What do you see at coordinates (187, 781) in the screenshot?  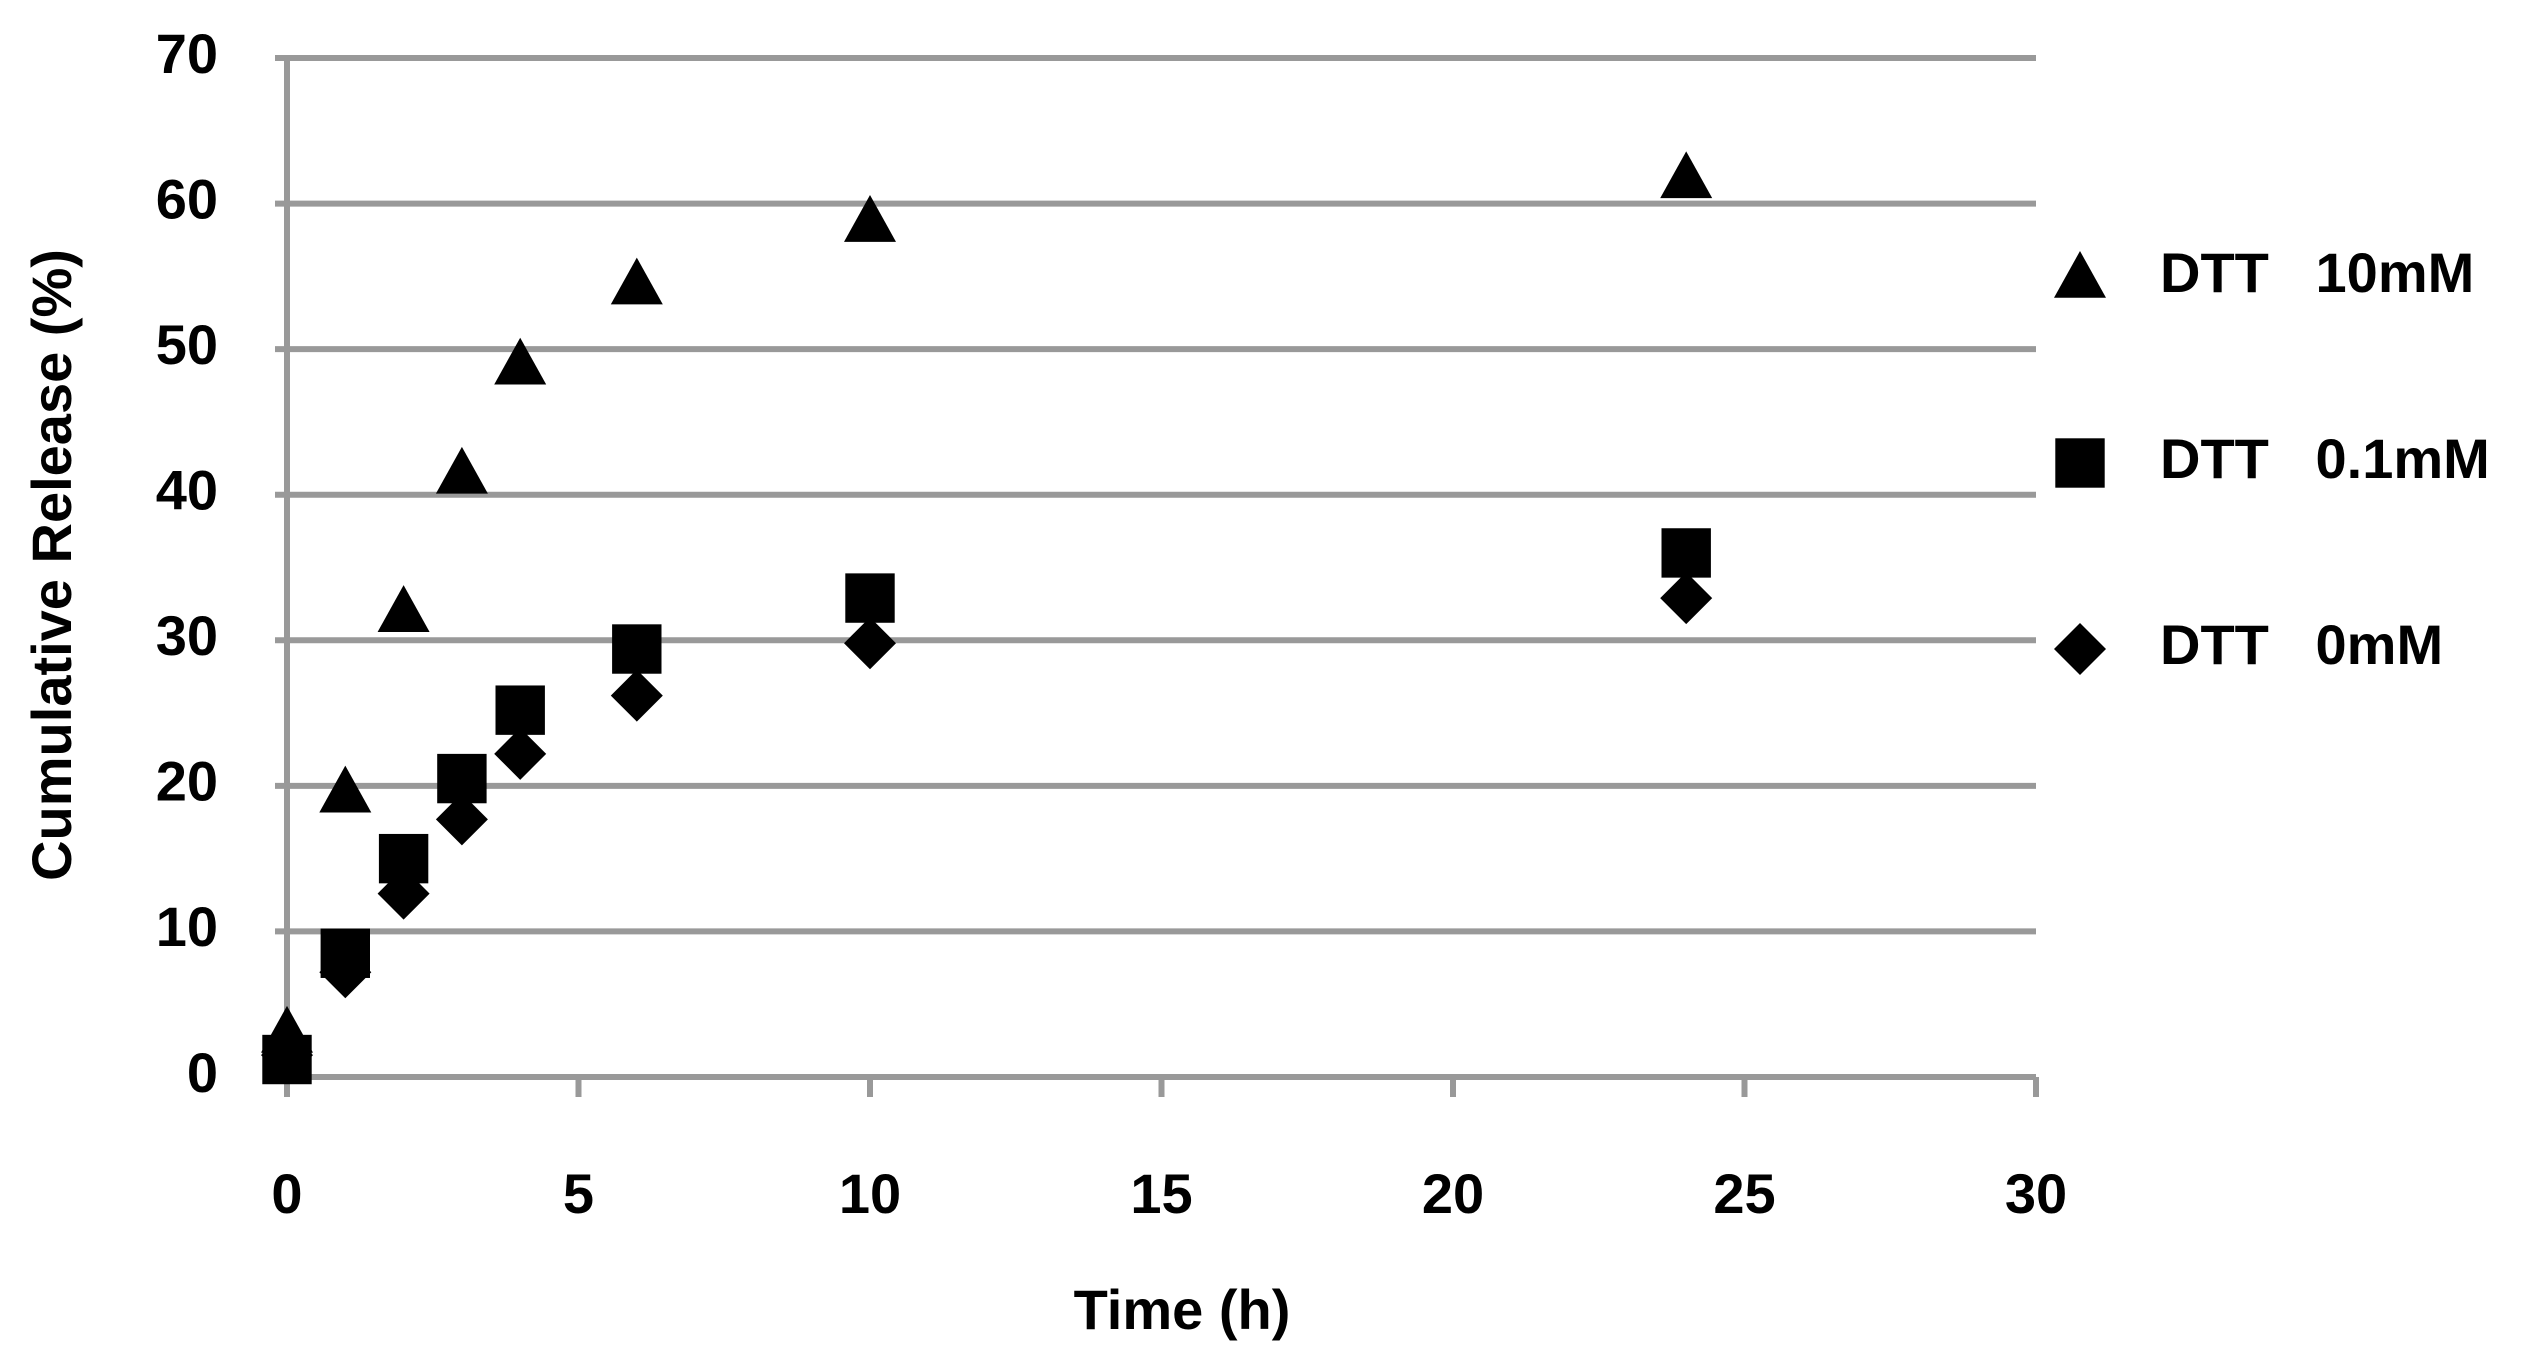 I see `y-tick-label: 20` at bounding box center [187, 781].